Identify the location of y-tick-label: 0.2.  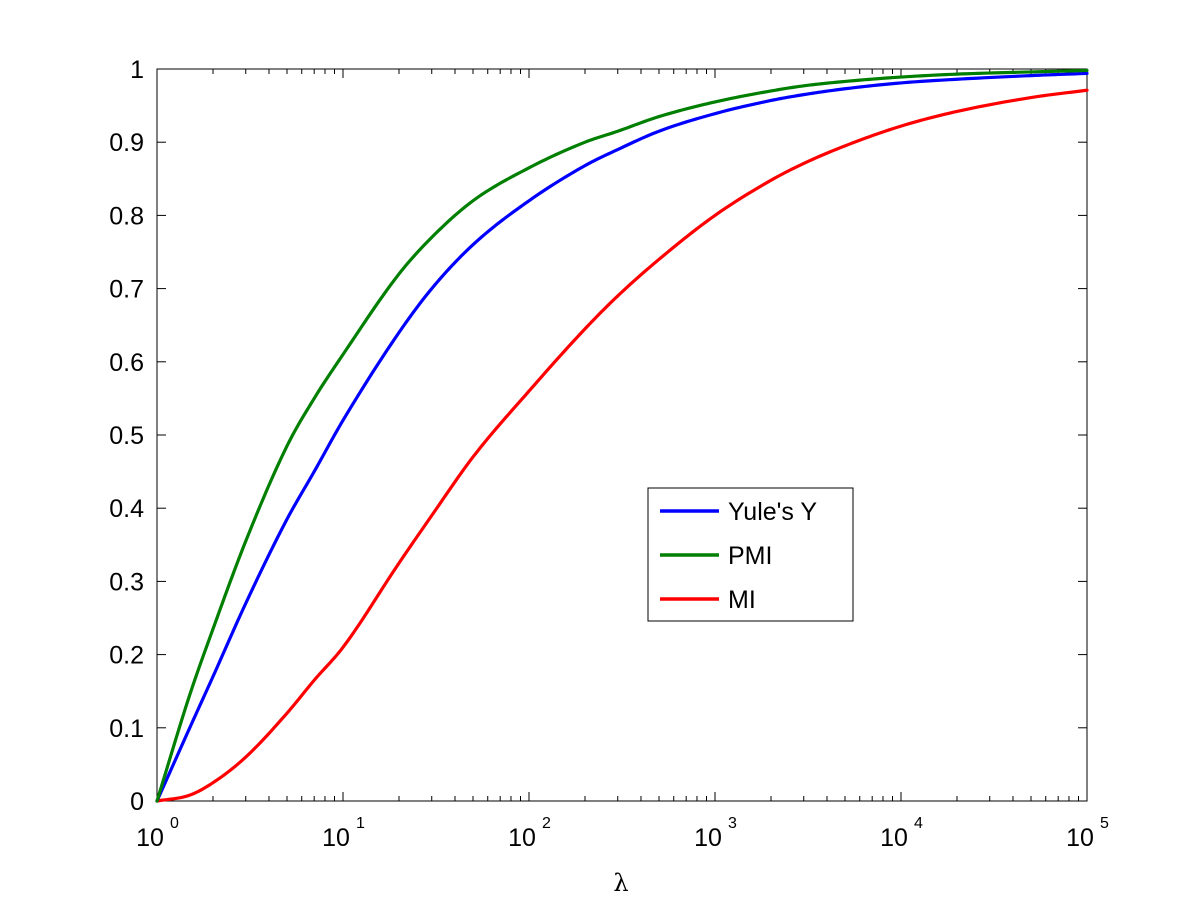
(126, 656).